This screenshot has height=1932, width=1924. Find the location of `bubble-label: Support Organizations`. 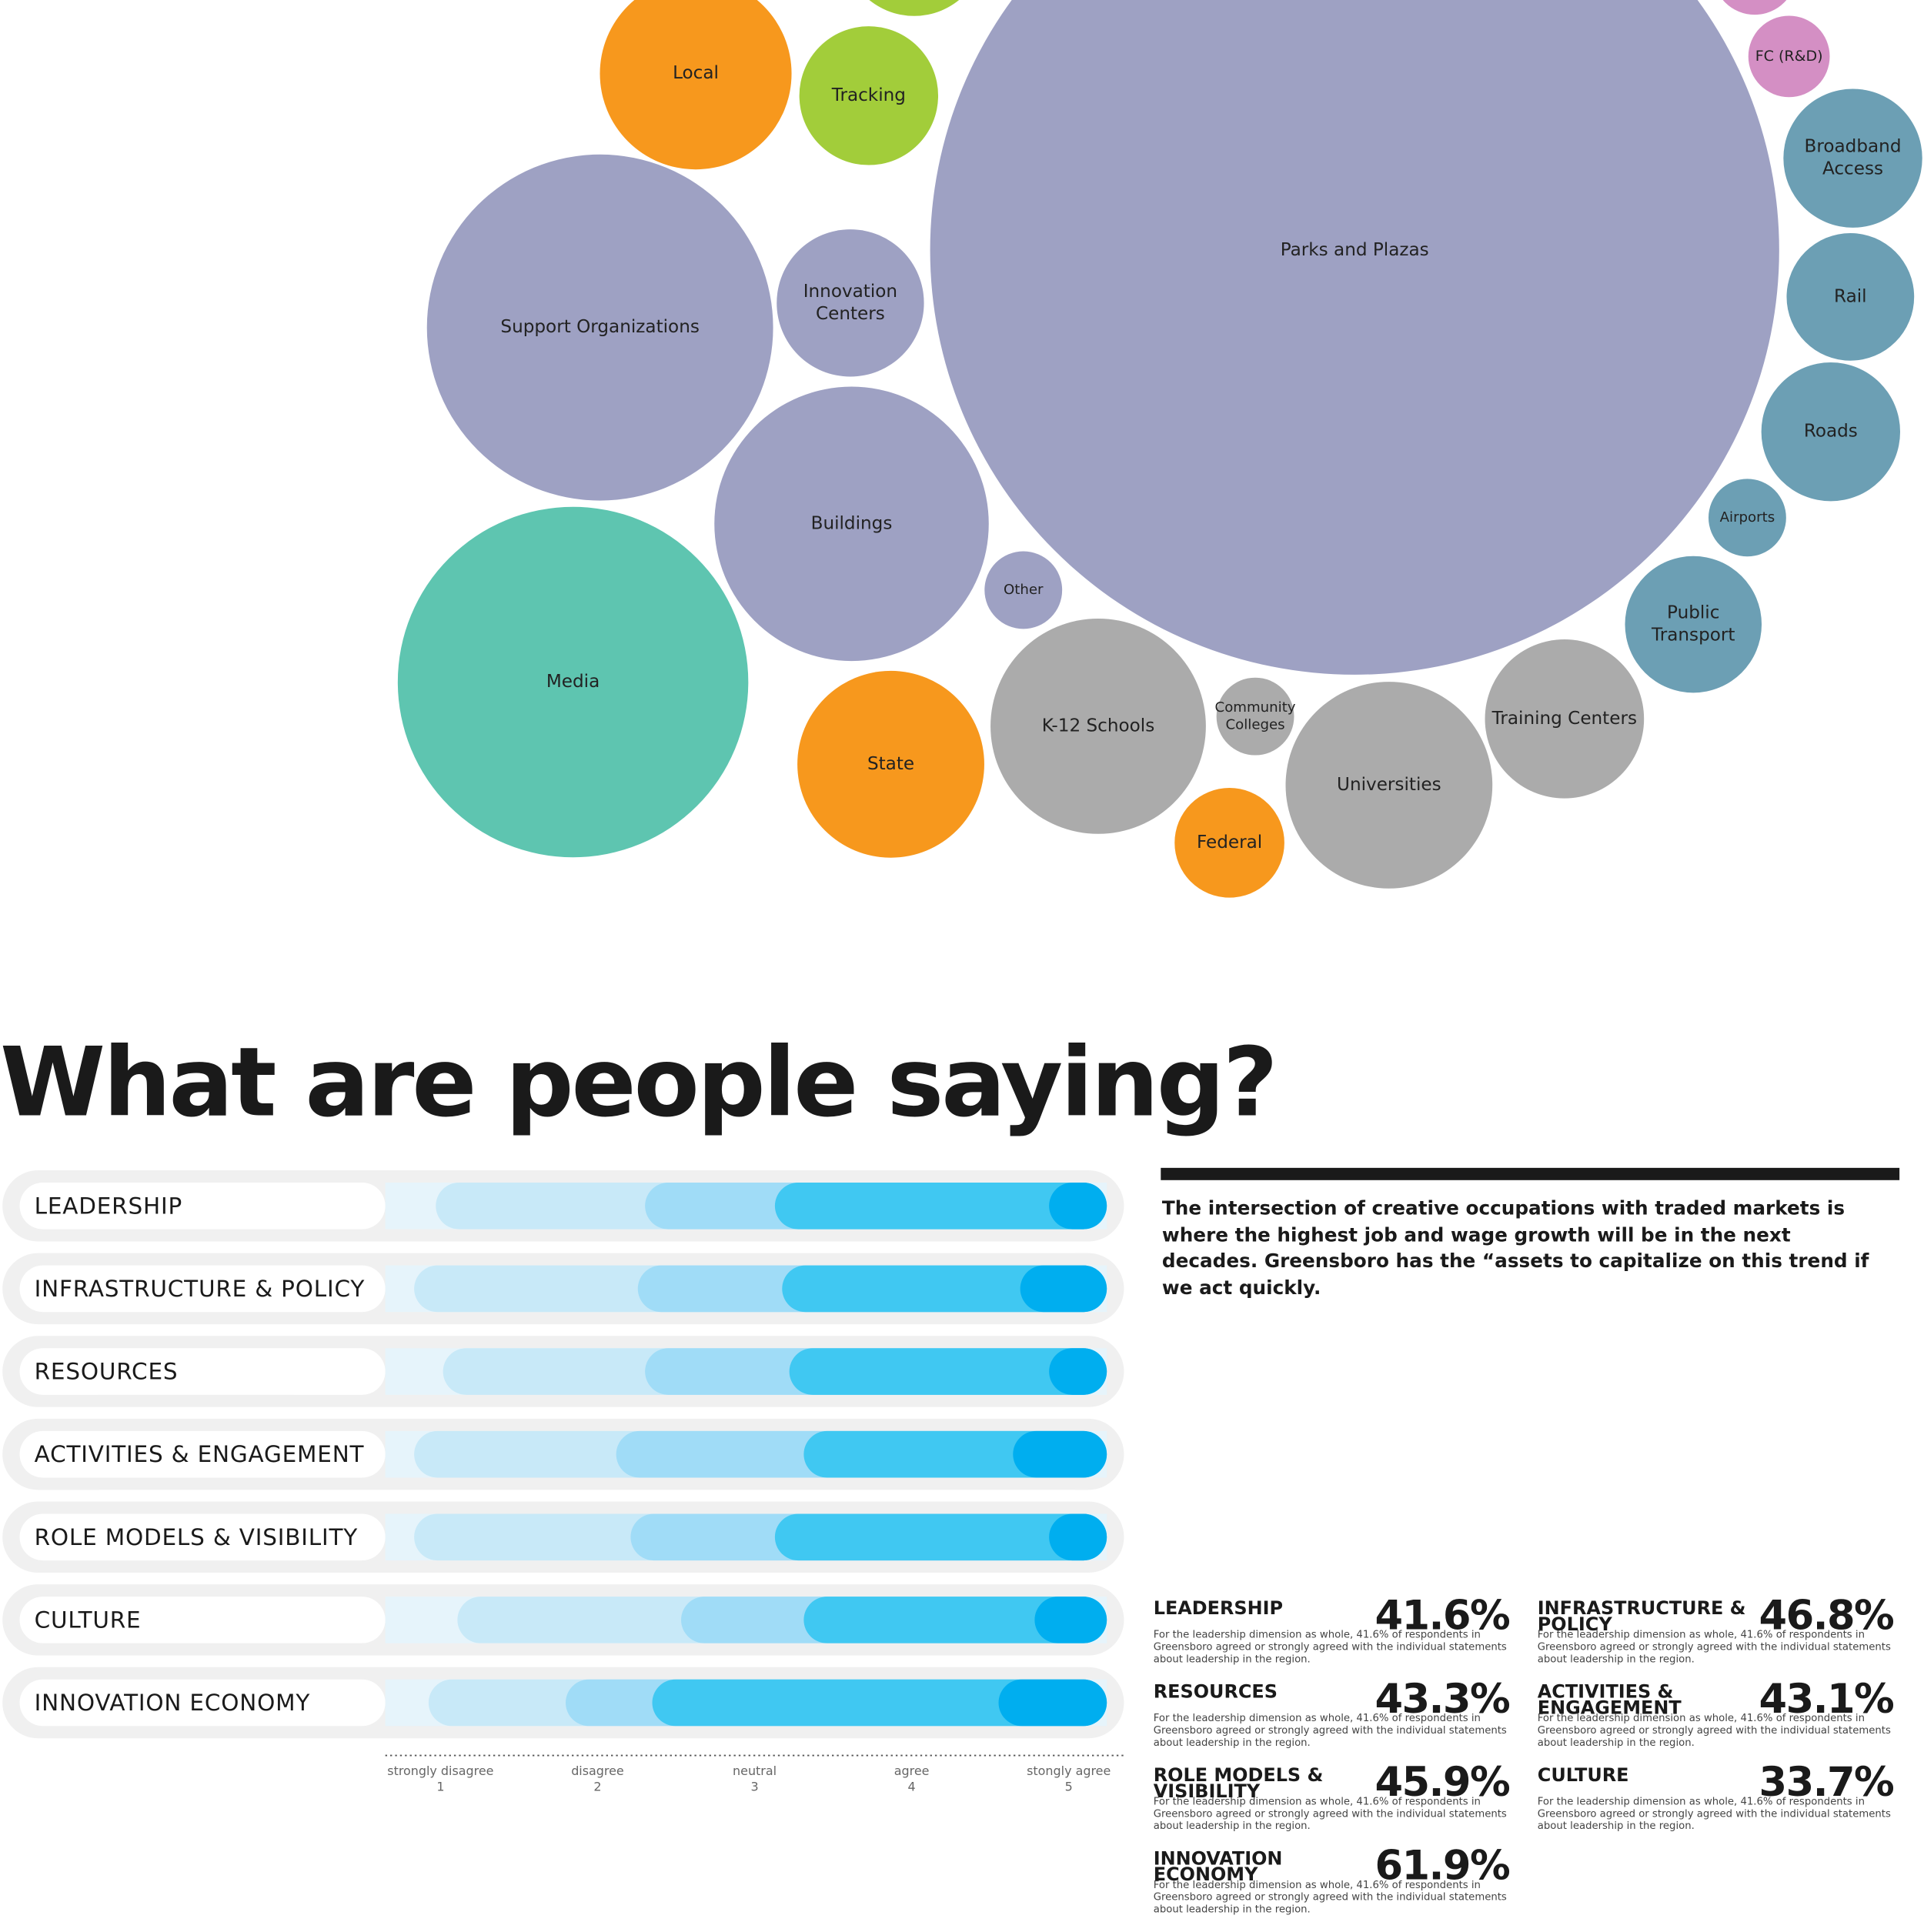

bubble-label: Support Organizations is located at coordinates (599, 327).